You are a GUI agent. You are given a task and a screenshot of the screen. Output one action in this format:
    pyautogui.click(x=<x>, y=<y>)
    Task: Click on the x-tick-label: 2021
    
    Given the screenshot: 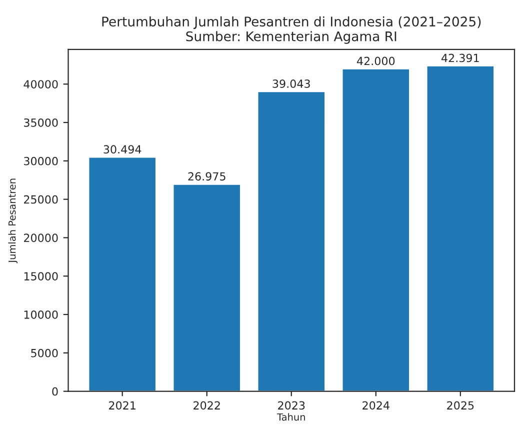 What is the action you would take?
    pyautogui.click(x=122, y=405)
    